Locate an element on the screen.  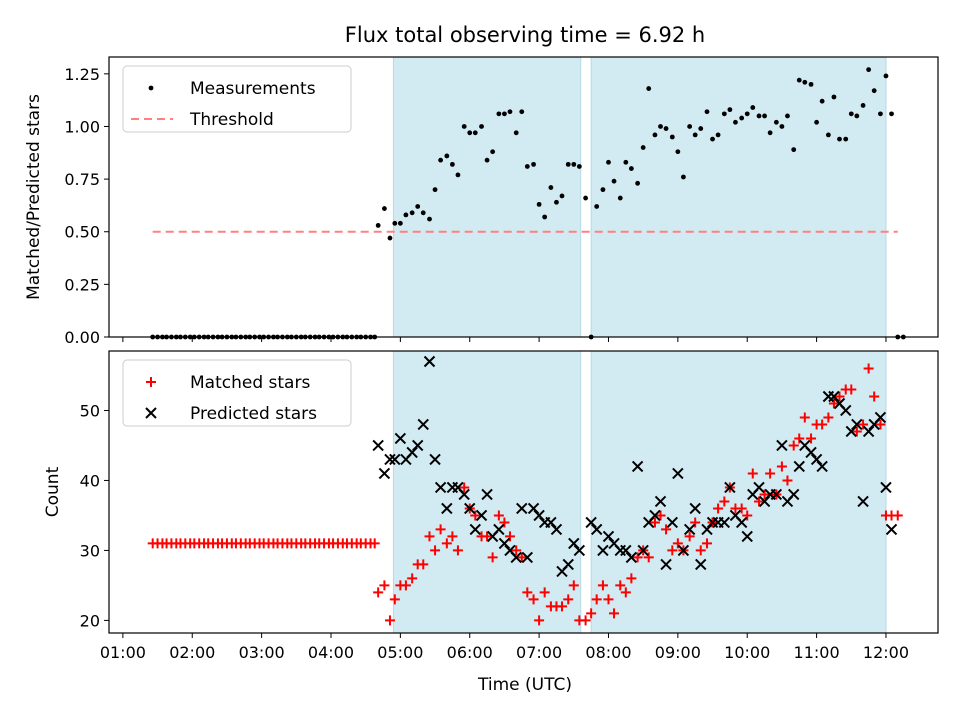
bottom-xtick-label: 07:00 is located at coordinates (539, 652).